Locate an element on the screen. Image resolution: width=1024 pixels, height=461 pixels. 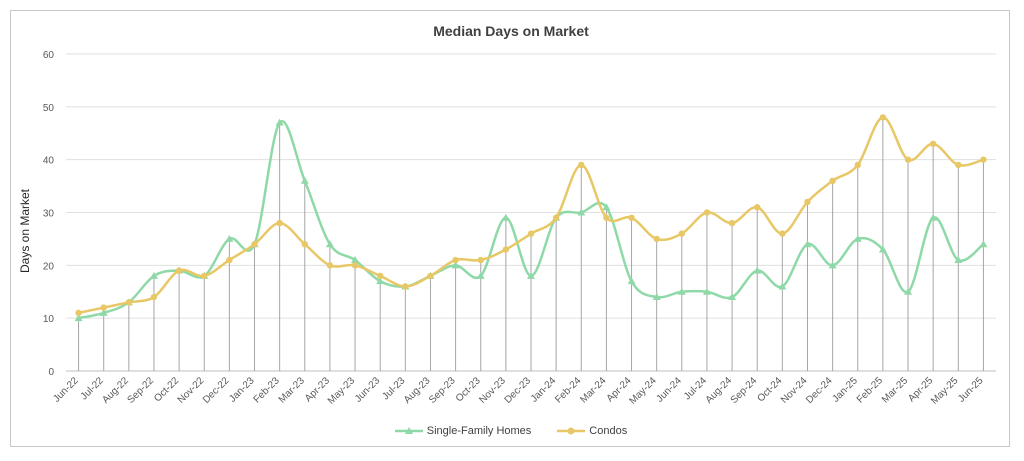
y-tick-label: 20 is located at coordinates (49, 266).